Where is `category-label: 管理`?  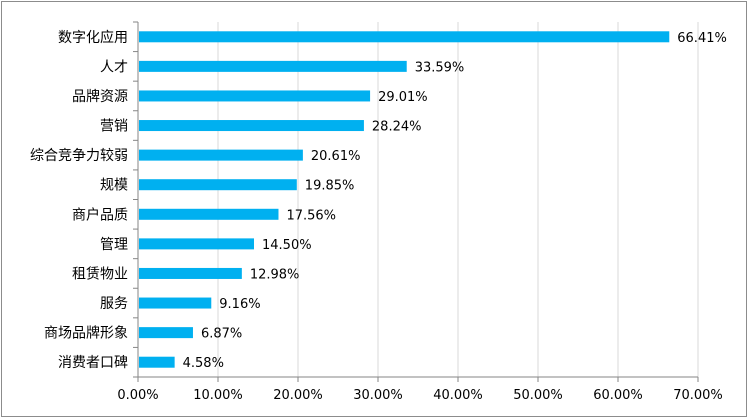
category-label: 管理 is located at coordinates (114, 245).